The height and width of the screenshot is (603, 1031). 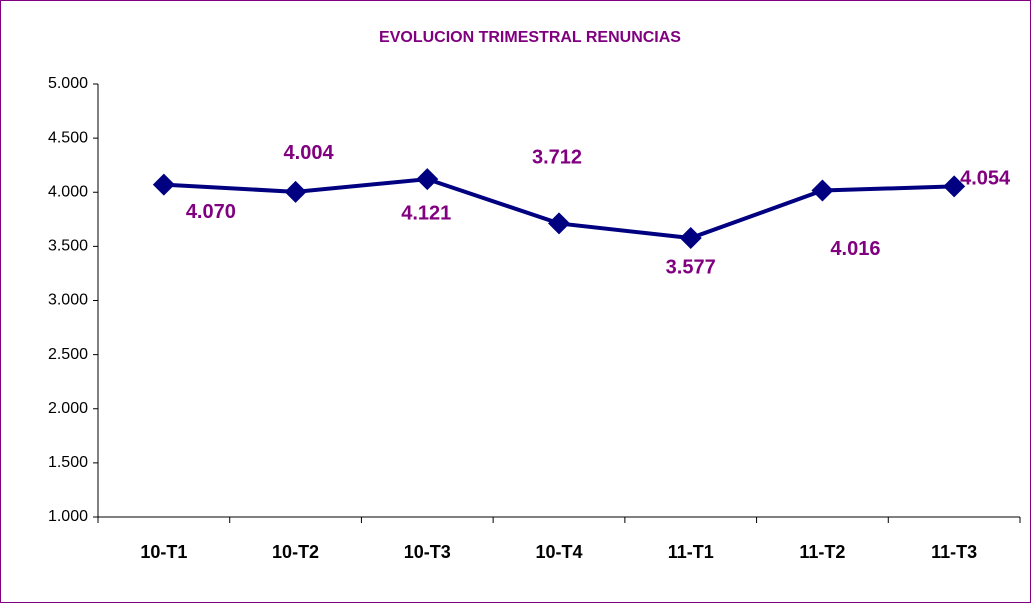 I want to click on y-tick-label: 1.500, so click(x=68, y=462).